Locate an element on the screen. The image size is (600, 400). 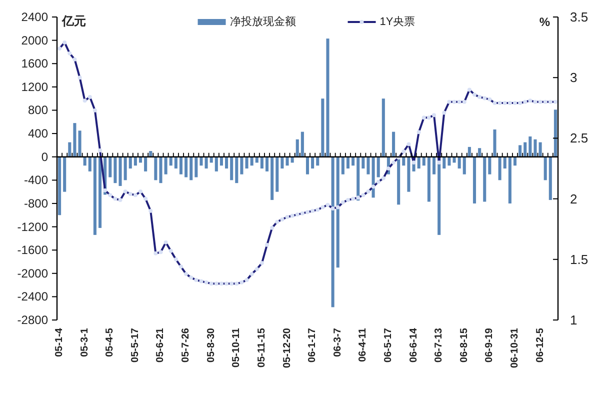
y2-tick-label: 3 is located at coordinates (574, 78).